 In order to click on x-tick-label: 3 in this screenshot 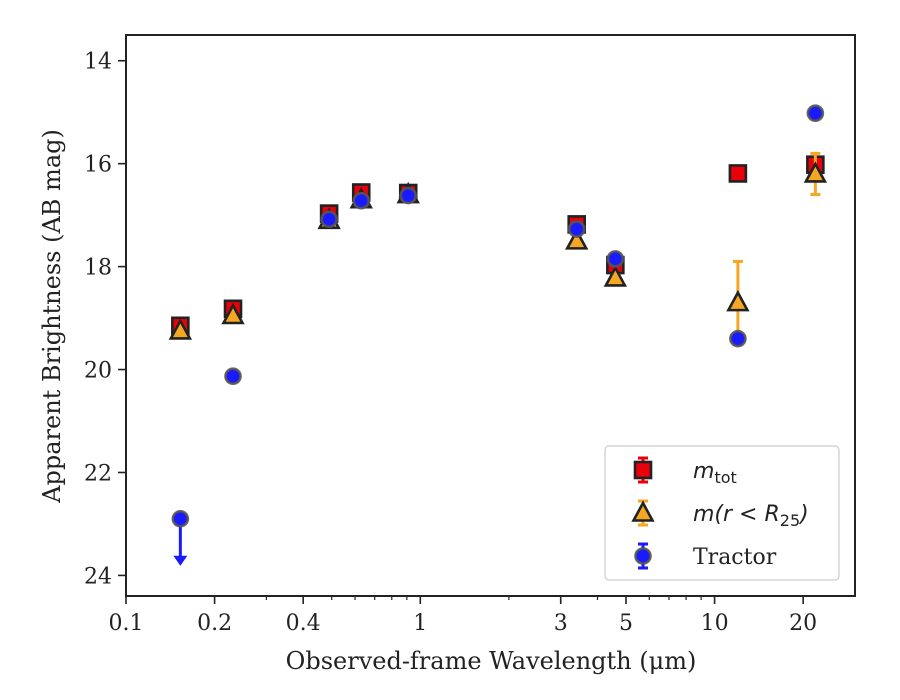, I will do `click(561, 623)`.